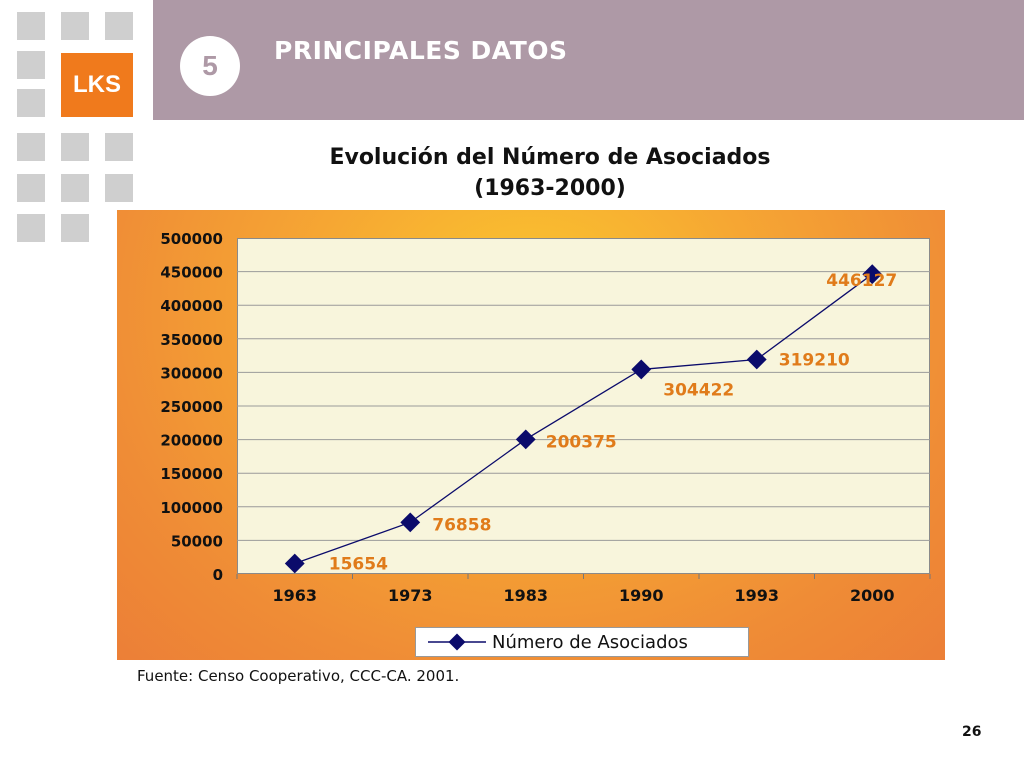 This screenshot has height=768, width=1024. I want to click on x-tick-label: 1990, so click(641, 595).